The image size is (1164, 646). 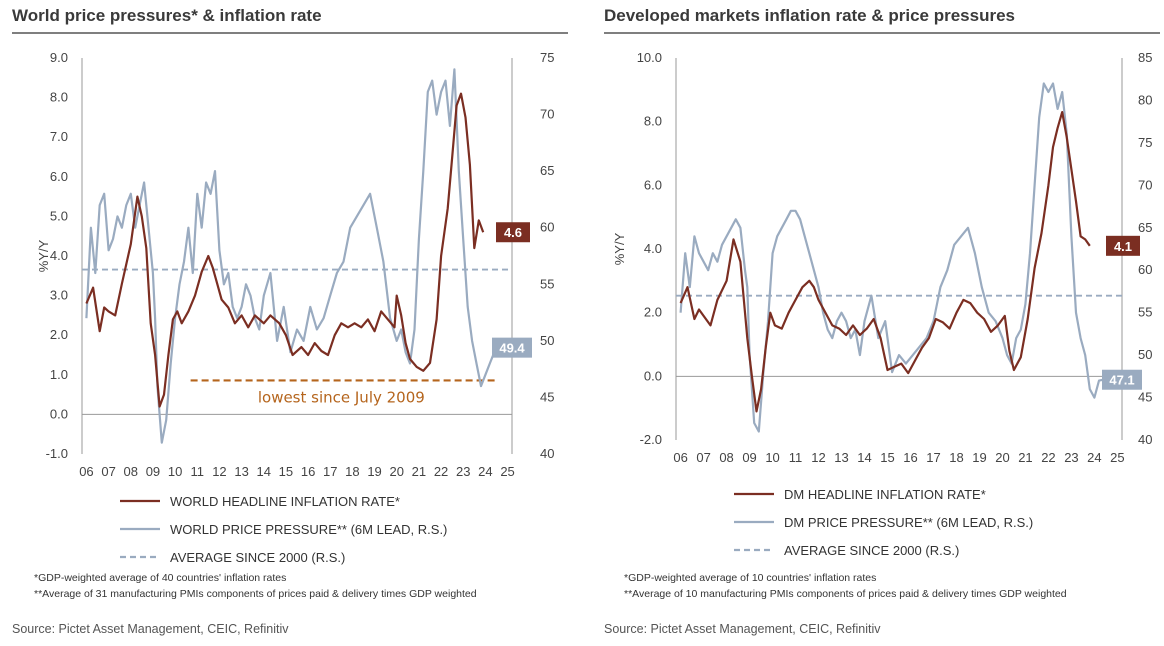 I want to click on annotation-text: lowest since July 2009, so click(x=341, y=397).